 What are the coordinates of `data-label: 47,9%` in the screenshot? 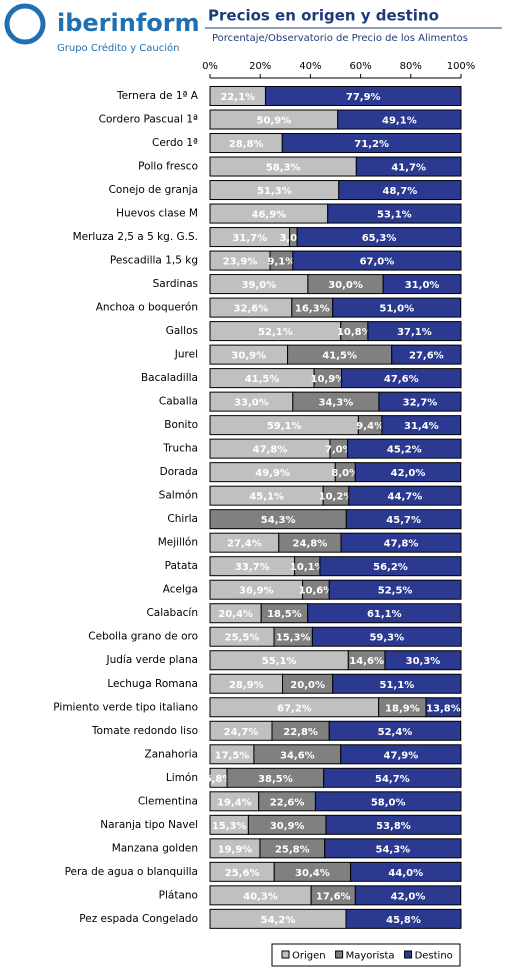 It's located at (401, 755).